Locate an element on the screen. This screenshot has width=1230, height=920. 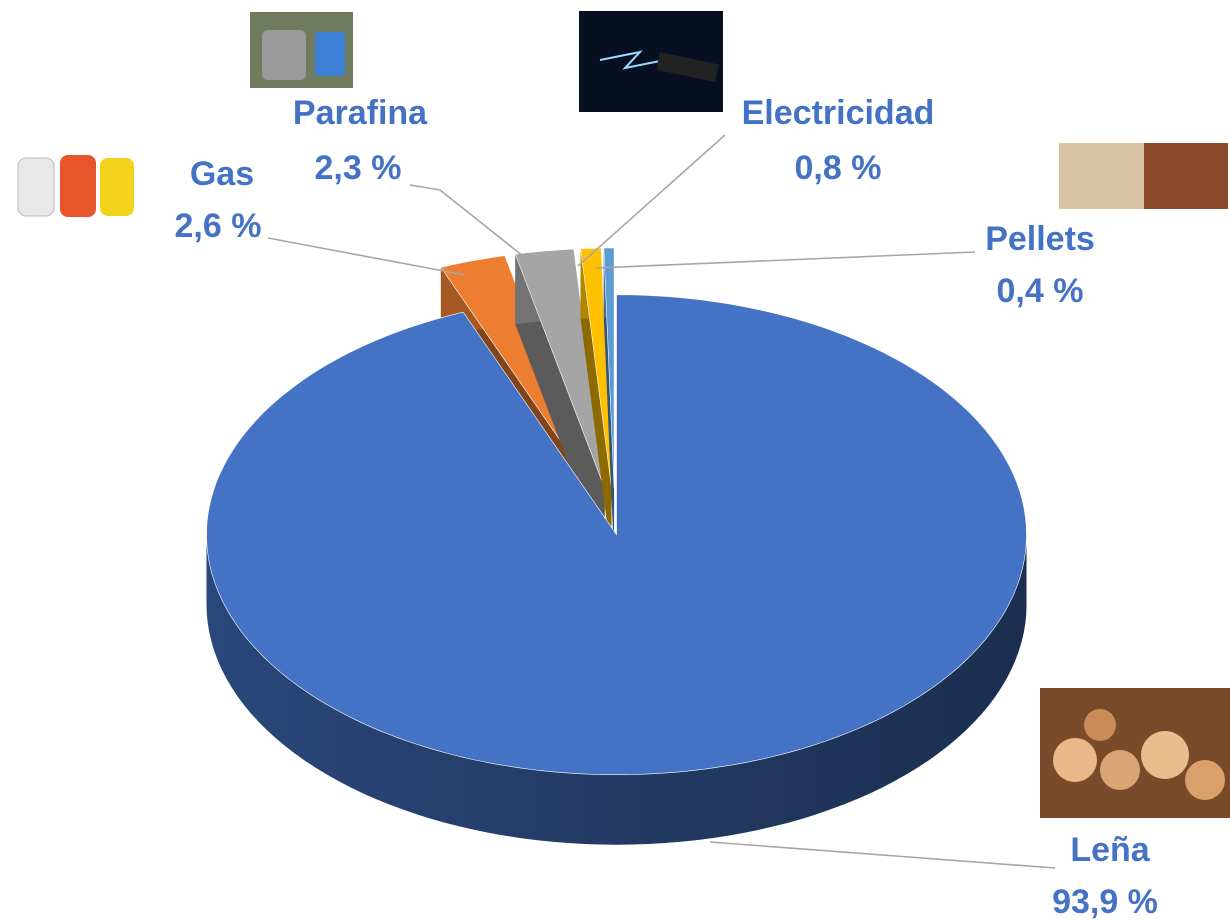
category-label: Electricidad is located at coordinates (838, 113).